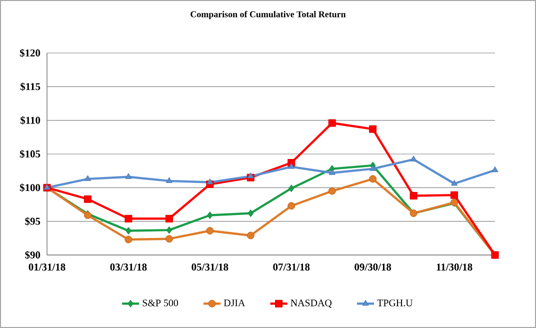 Image resolution: width=536 pixels, height=328 pixels. What do you see at coordinates (128, 267) in the screenshot?
I see `x-tick-label: 03/31/18` at bounding box center [128, 267].